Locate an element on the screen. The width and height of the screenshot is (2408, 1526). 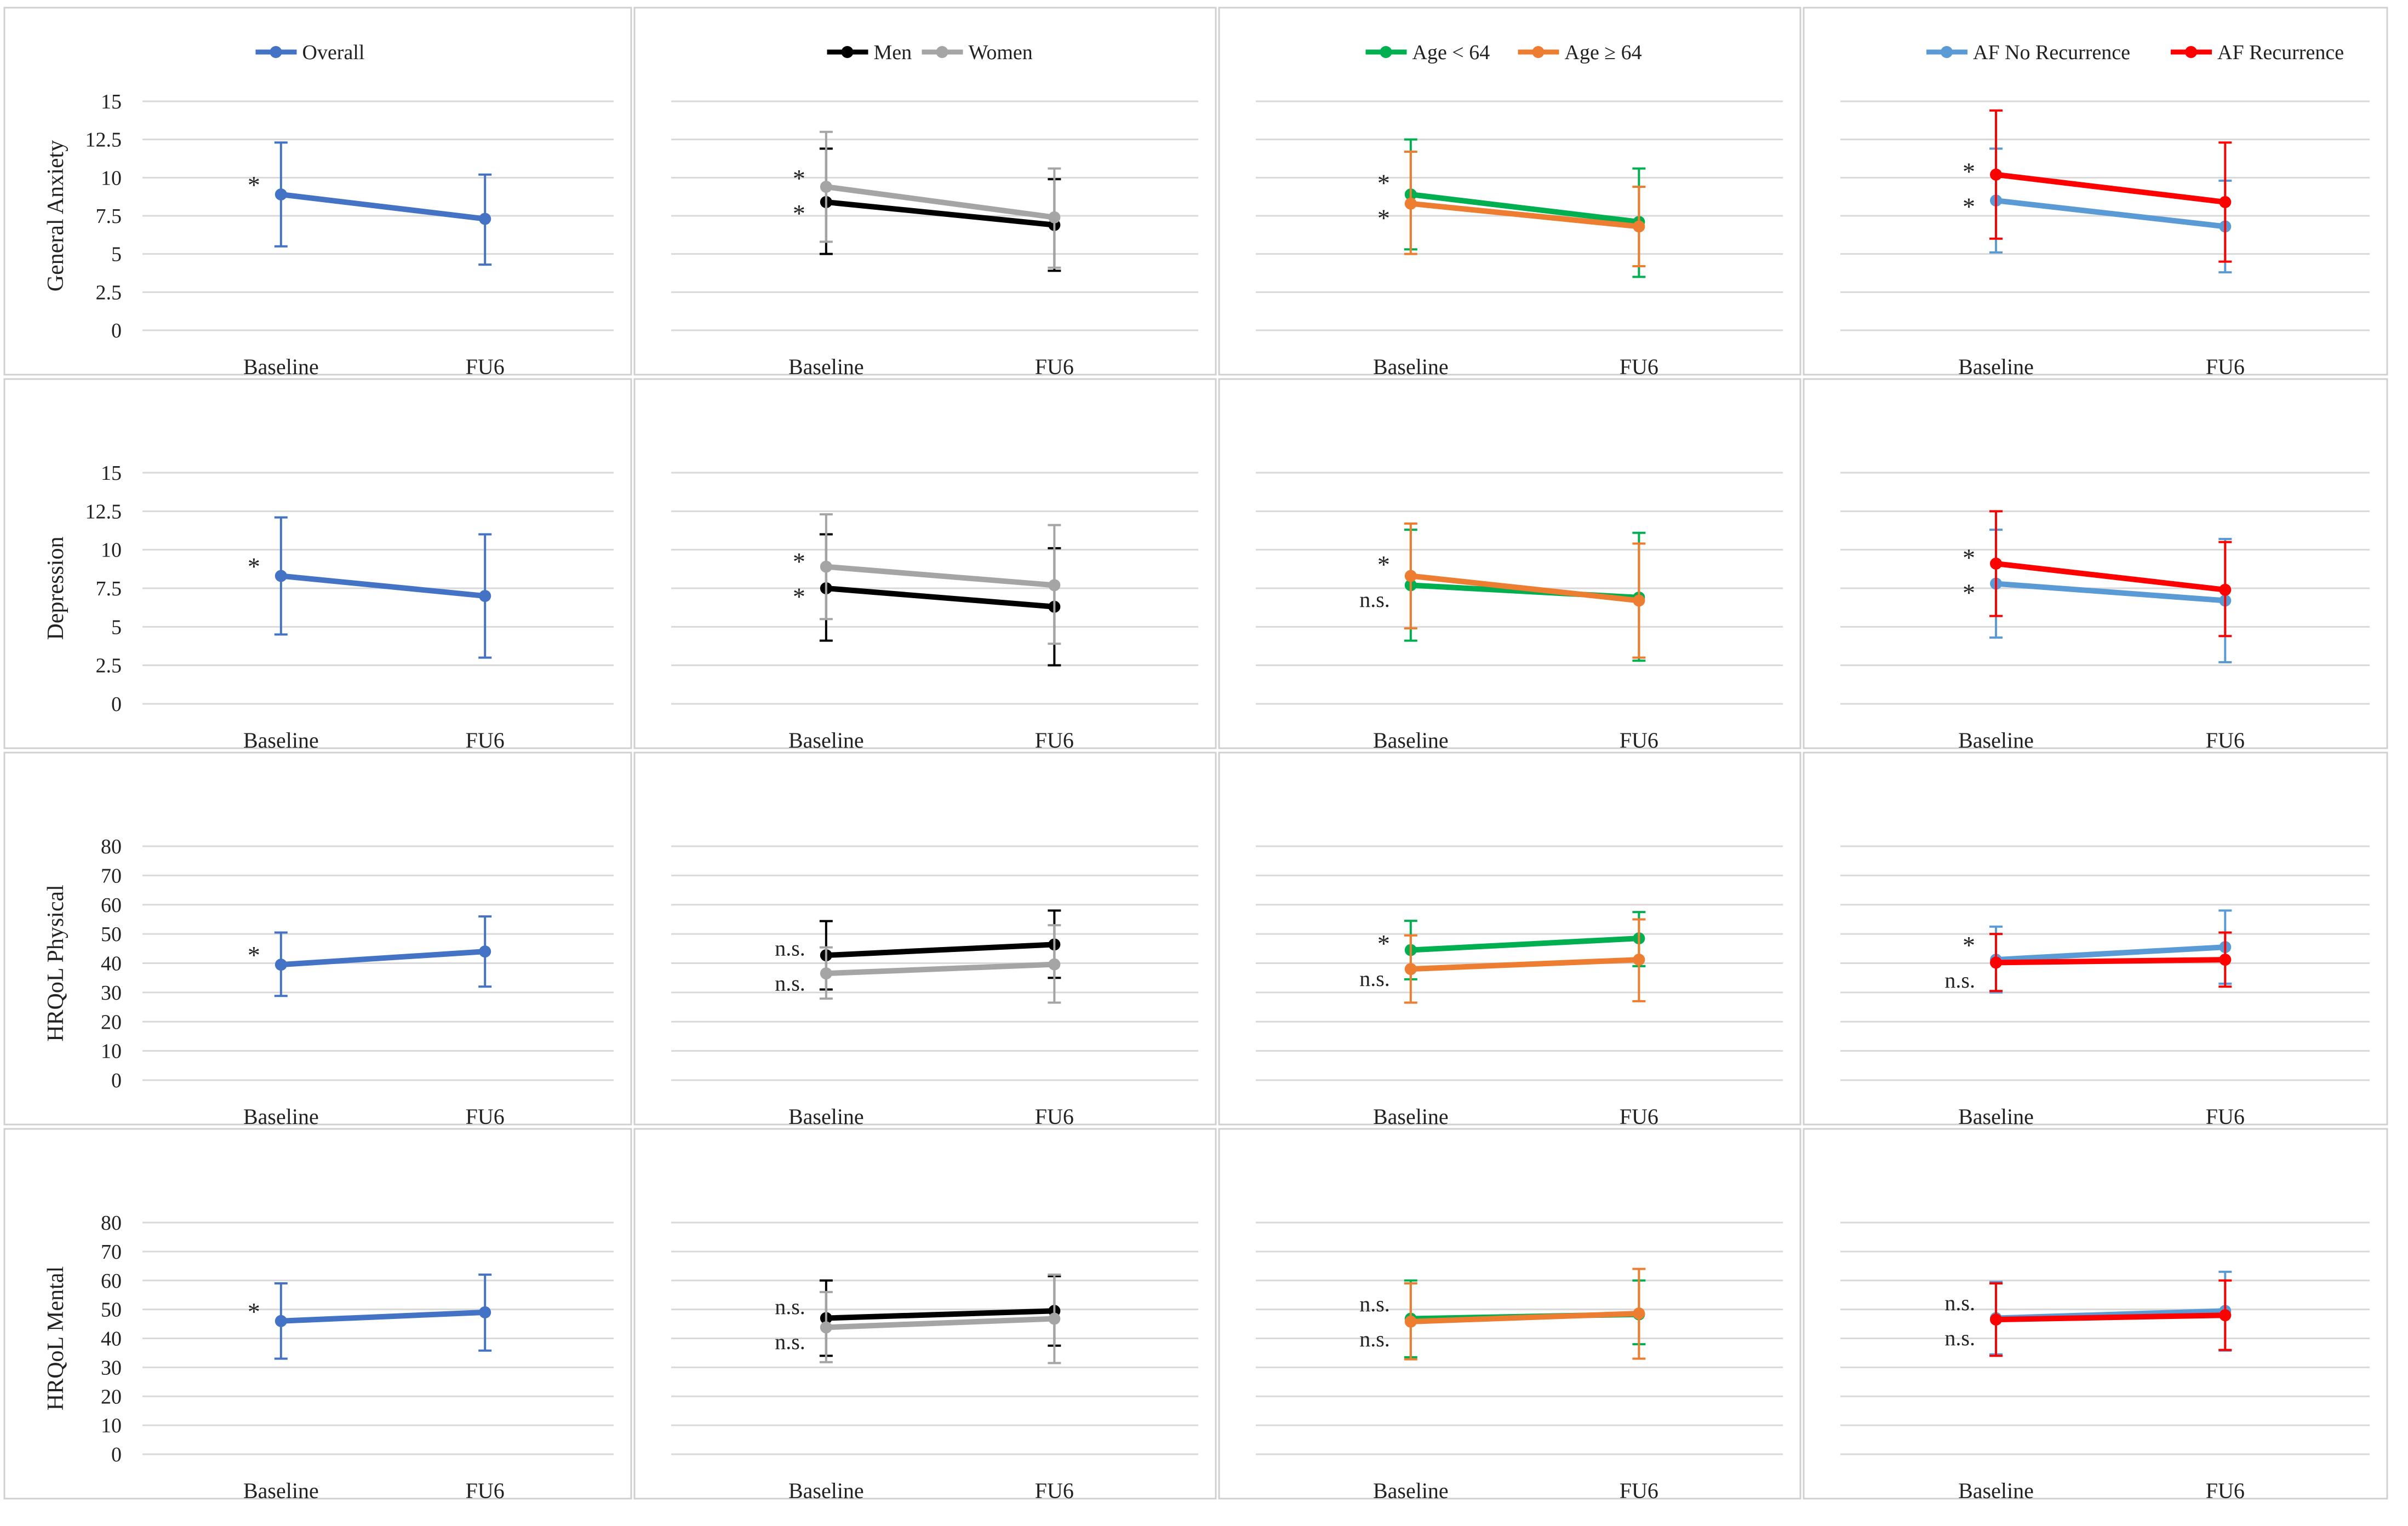
y-tick-label: 50 is located at coordinates (112, 934).